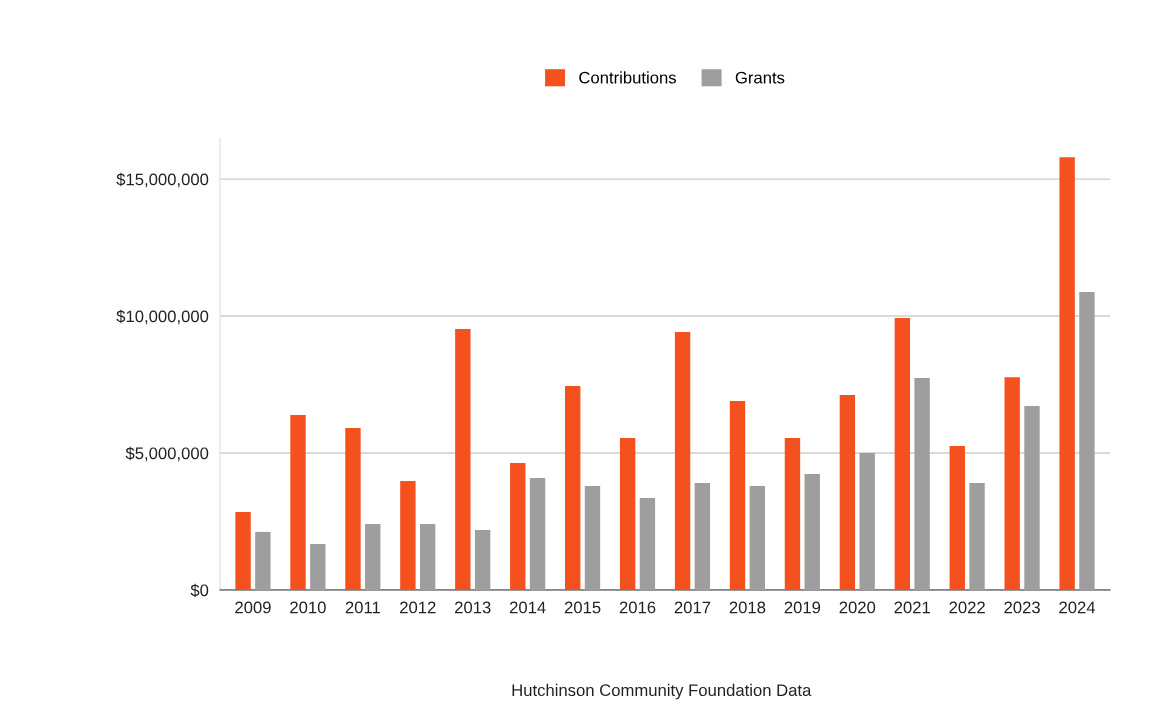 The height and width of the screenshot is (728, 1150). Describe the element at coordinates (1077, 607) in the screenshot. I see `x-tick-label: 2024` at that location.